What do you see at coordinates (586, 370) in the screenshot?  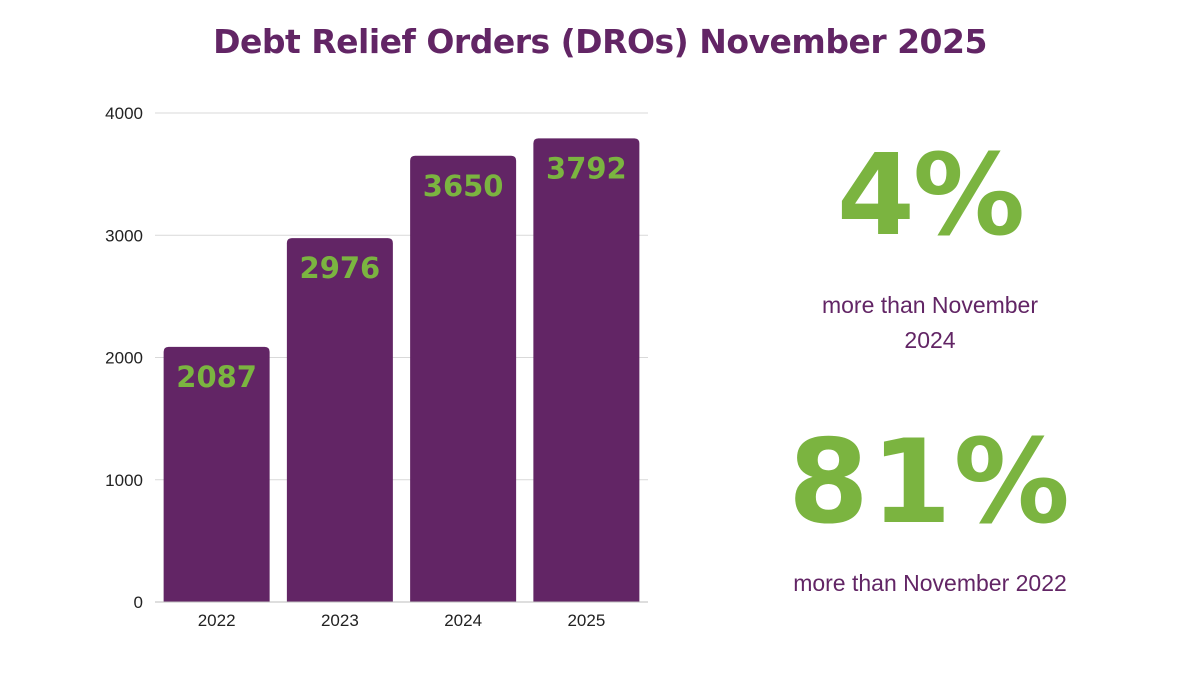 I see `bar-2025` at bounding box center [586, 370].